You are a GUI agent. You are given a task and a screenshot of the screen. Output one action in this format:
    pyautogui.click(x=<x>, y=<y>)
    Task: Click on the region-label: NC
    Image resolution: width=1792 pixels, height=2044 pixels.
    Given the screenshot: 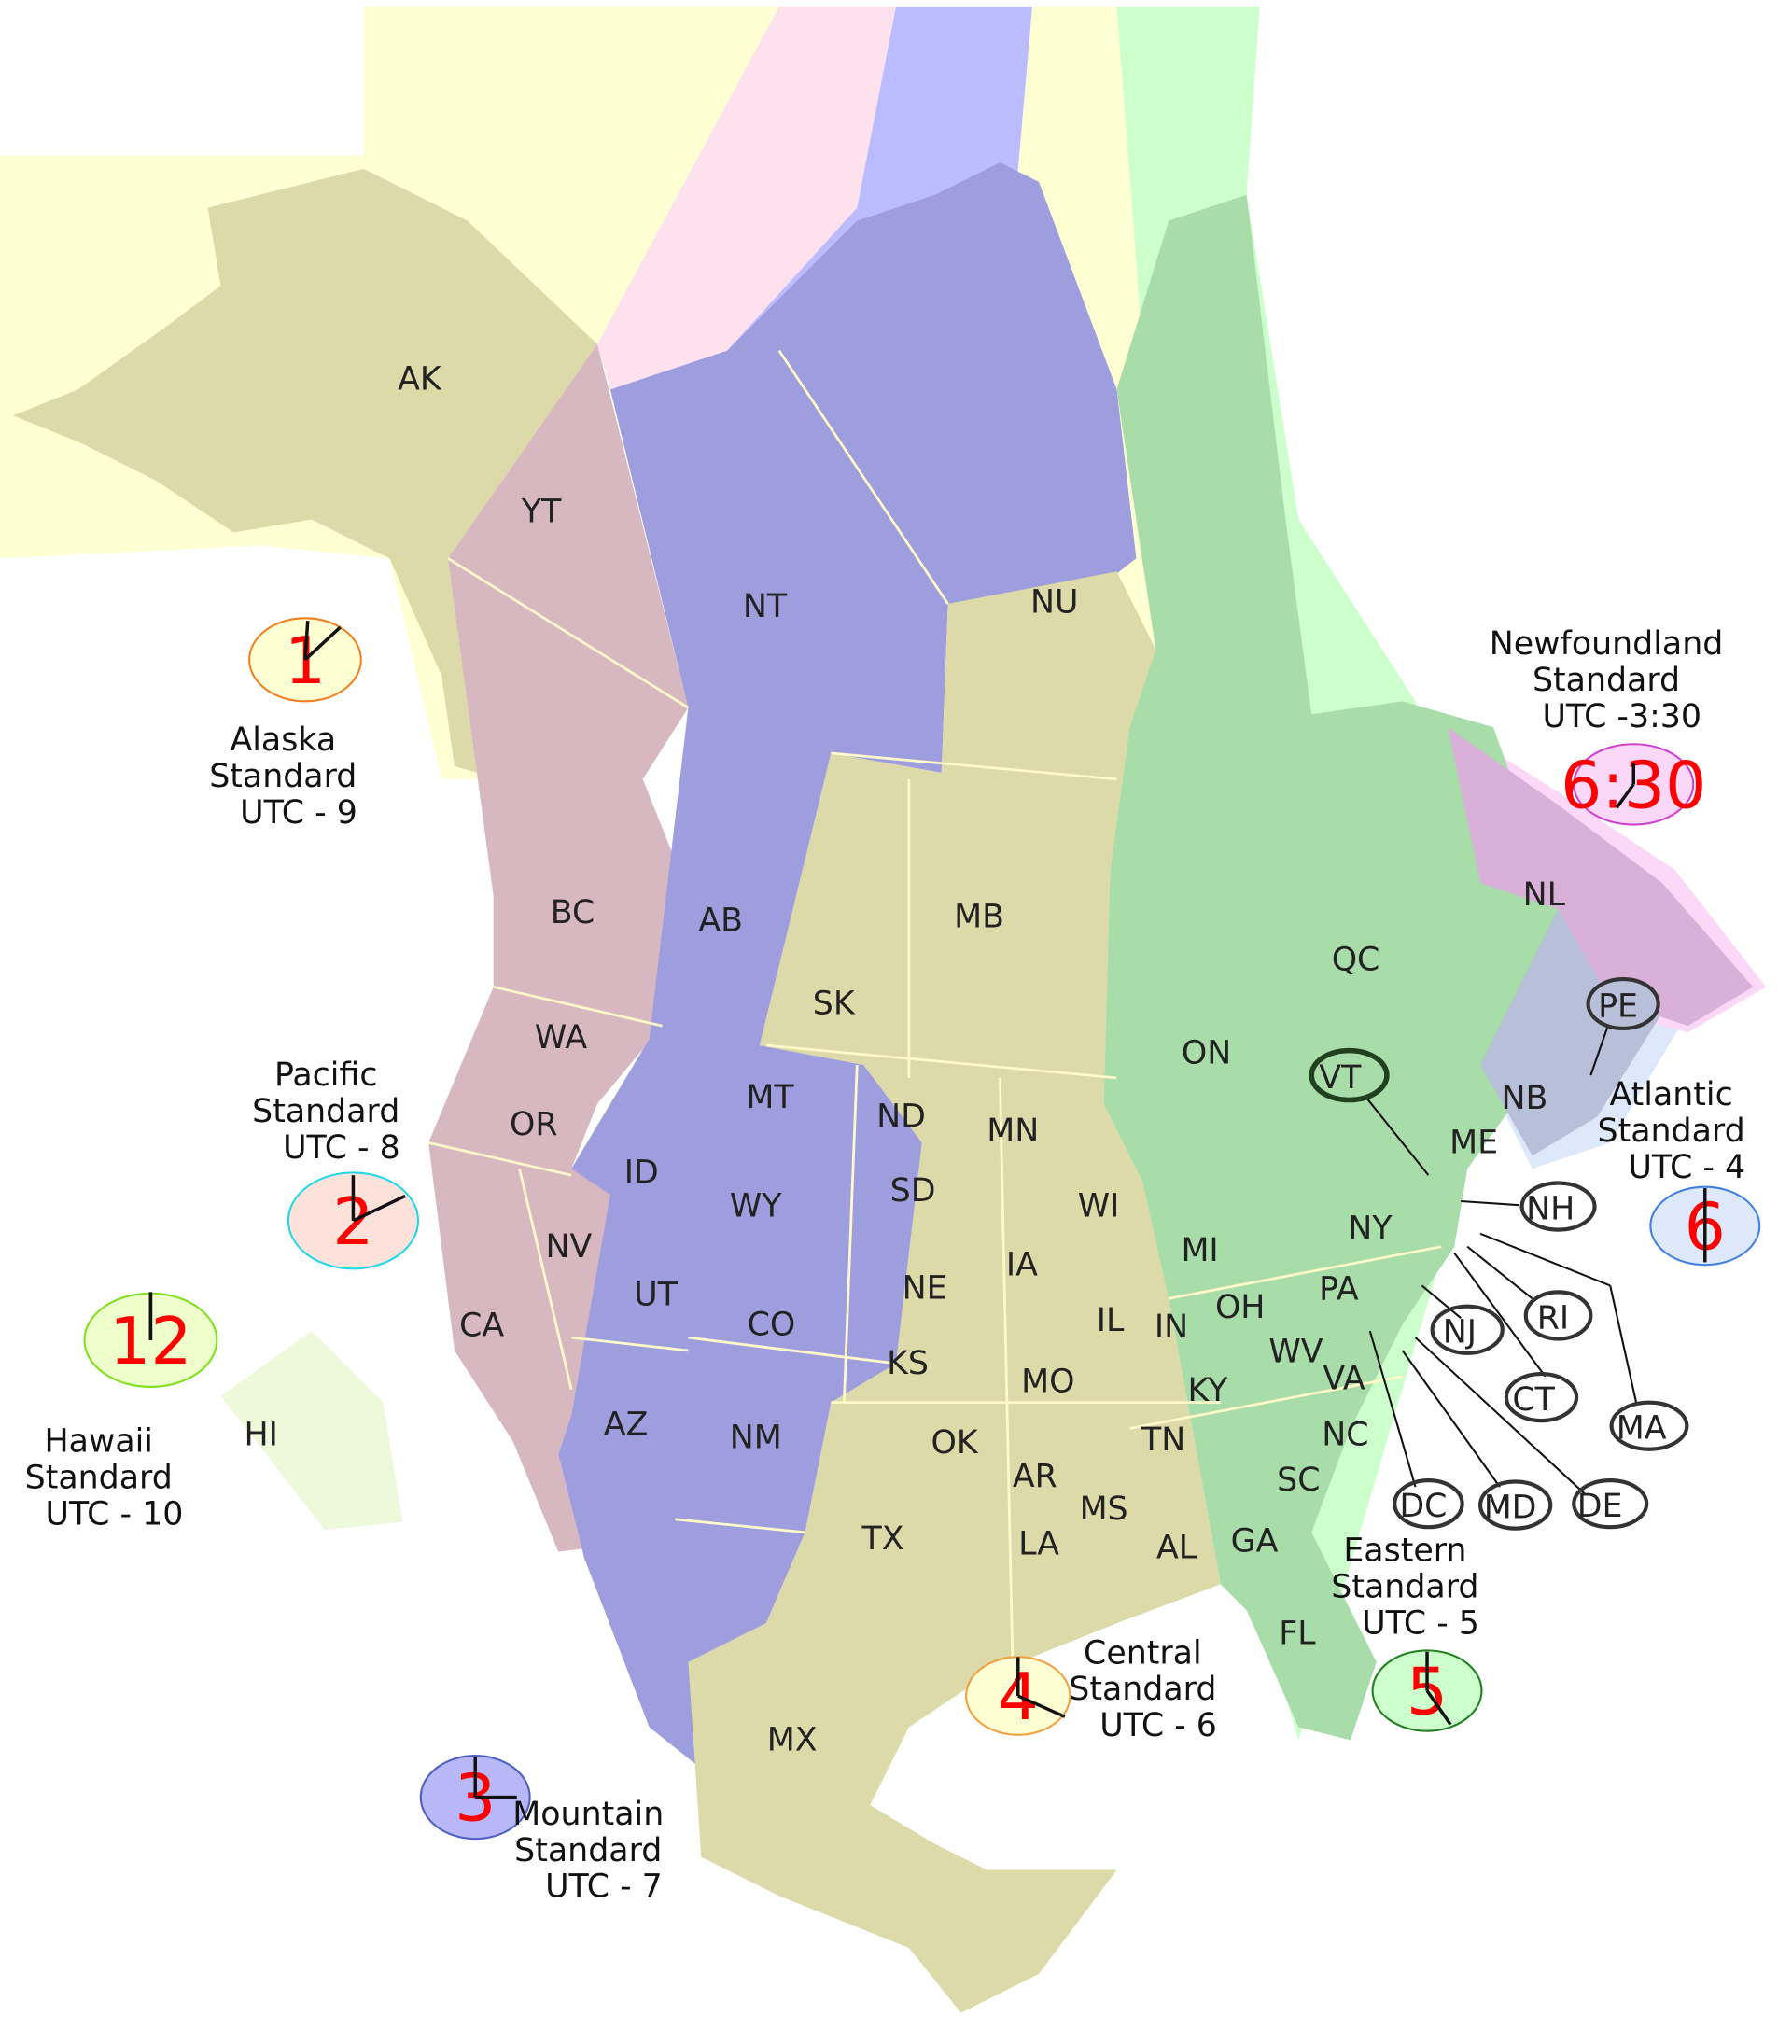 What is the action you would take?
    pyautogui.click(x=1345, y=1435)
    